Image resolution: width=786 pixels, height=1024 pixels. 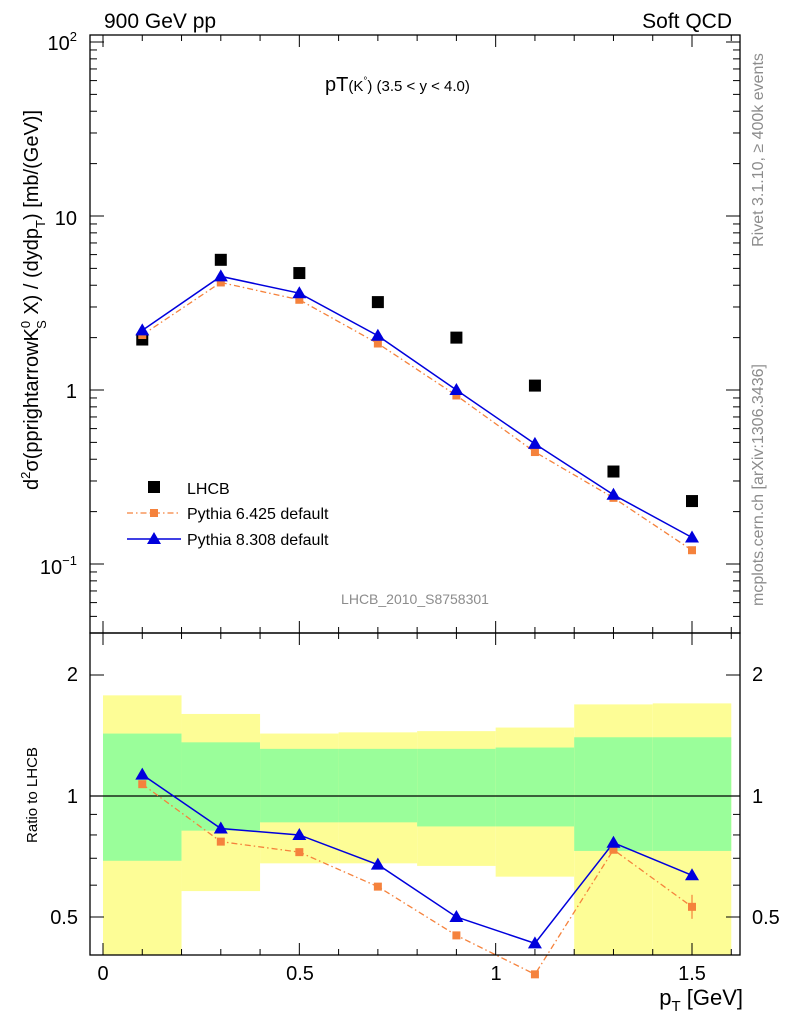 What do you see at coordinates (71, 392) in the screenshot?
I see `y-tick-1: 1` at bounding box center [71, 392].